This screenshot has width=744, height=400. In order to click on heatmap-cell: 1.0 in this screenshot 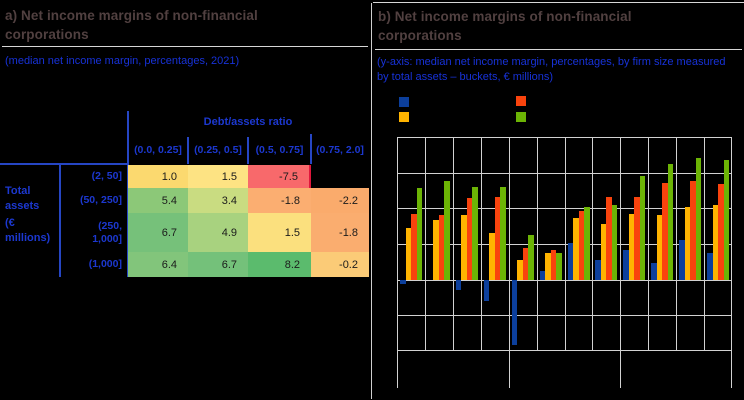, I will do `click(158, 176)`.